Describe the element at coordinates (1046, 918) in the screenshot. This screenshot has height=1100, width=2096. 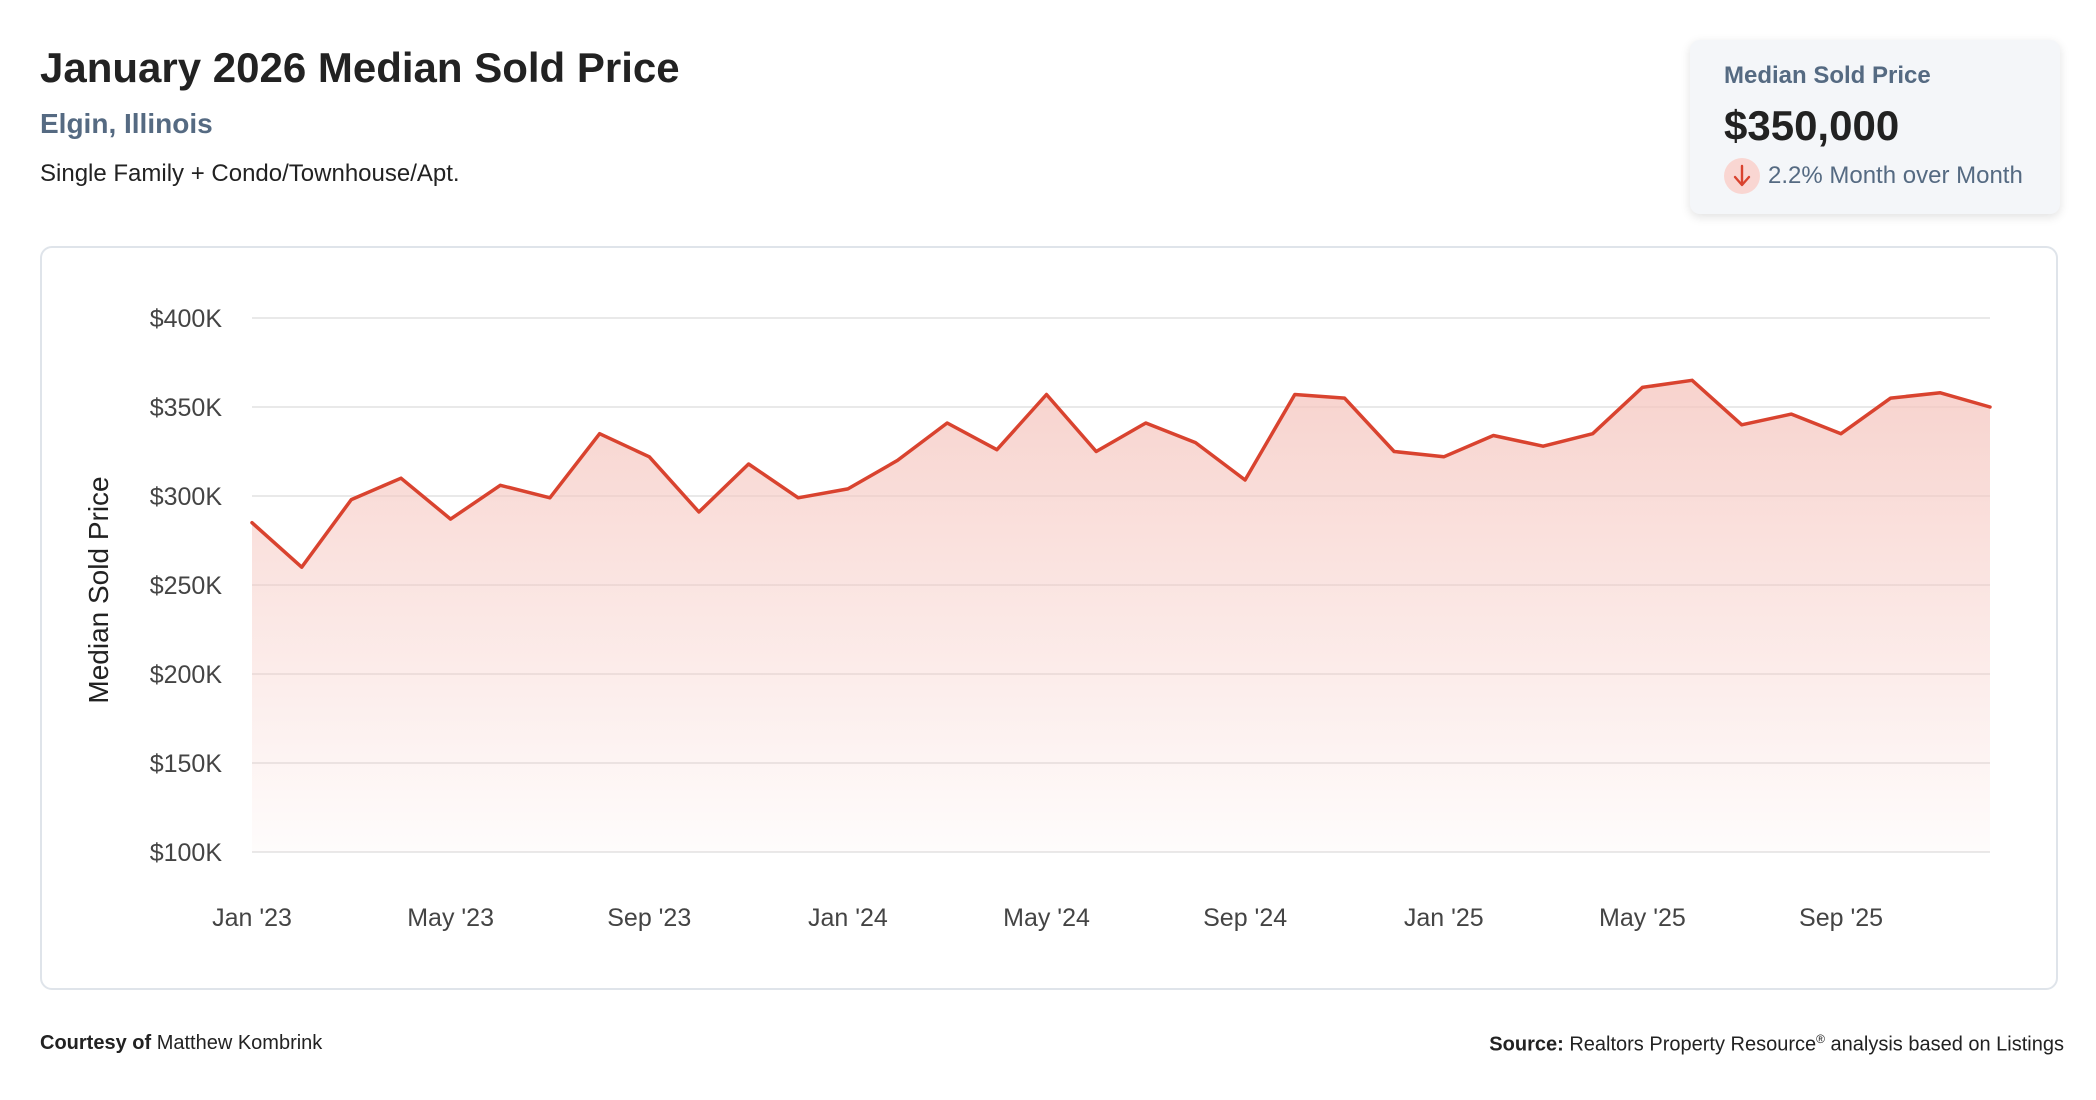
I see `x-tick-label: May '24` at that location.